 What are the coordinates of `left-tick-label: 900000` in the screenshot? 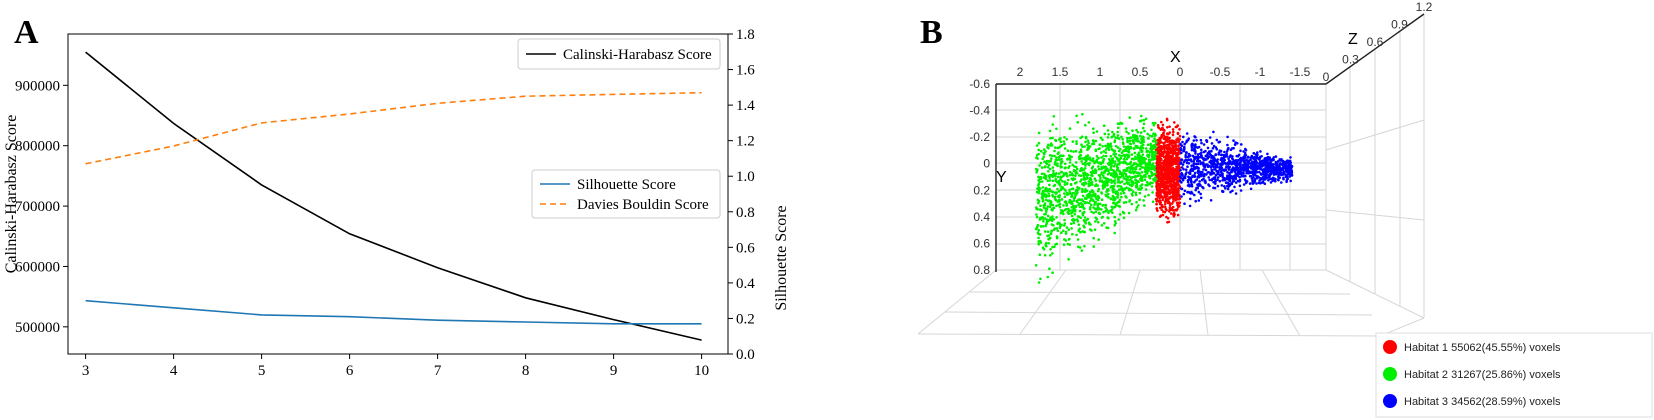 It's located at (37, 86).